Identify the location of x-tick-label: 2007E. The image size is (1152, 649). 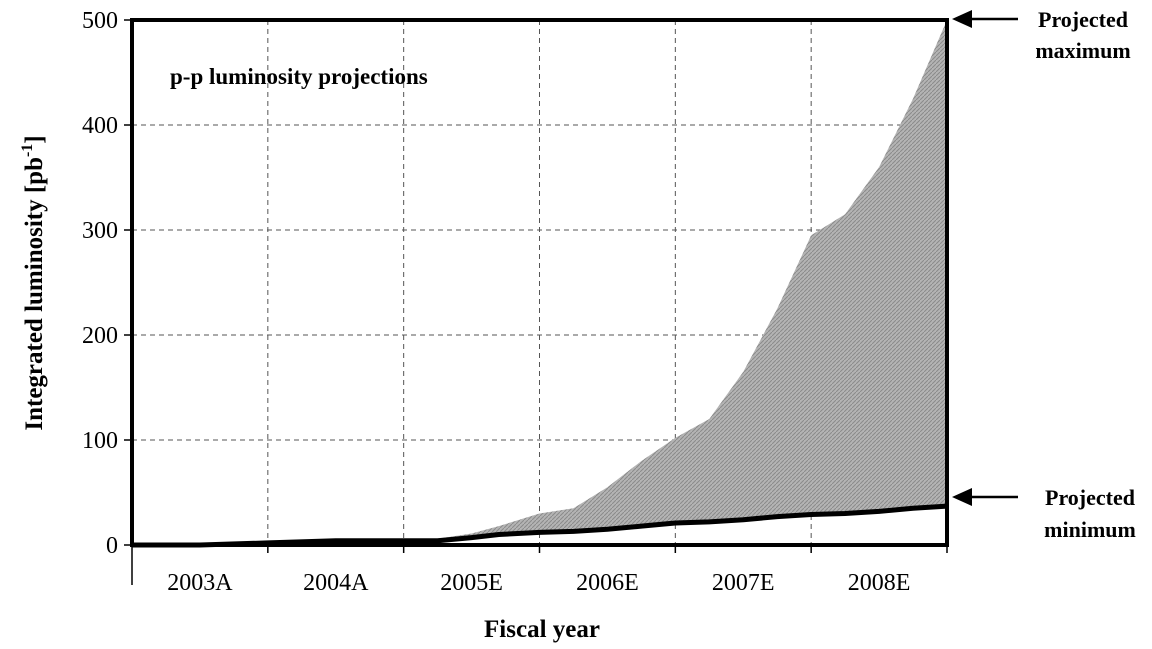
(743, 583).